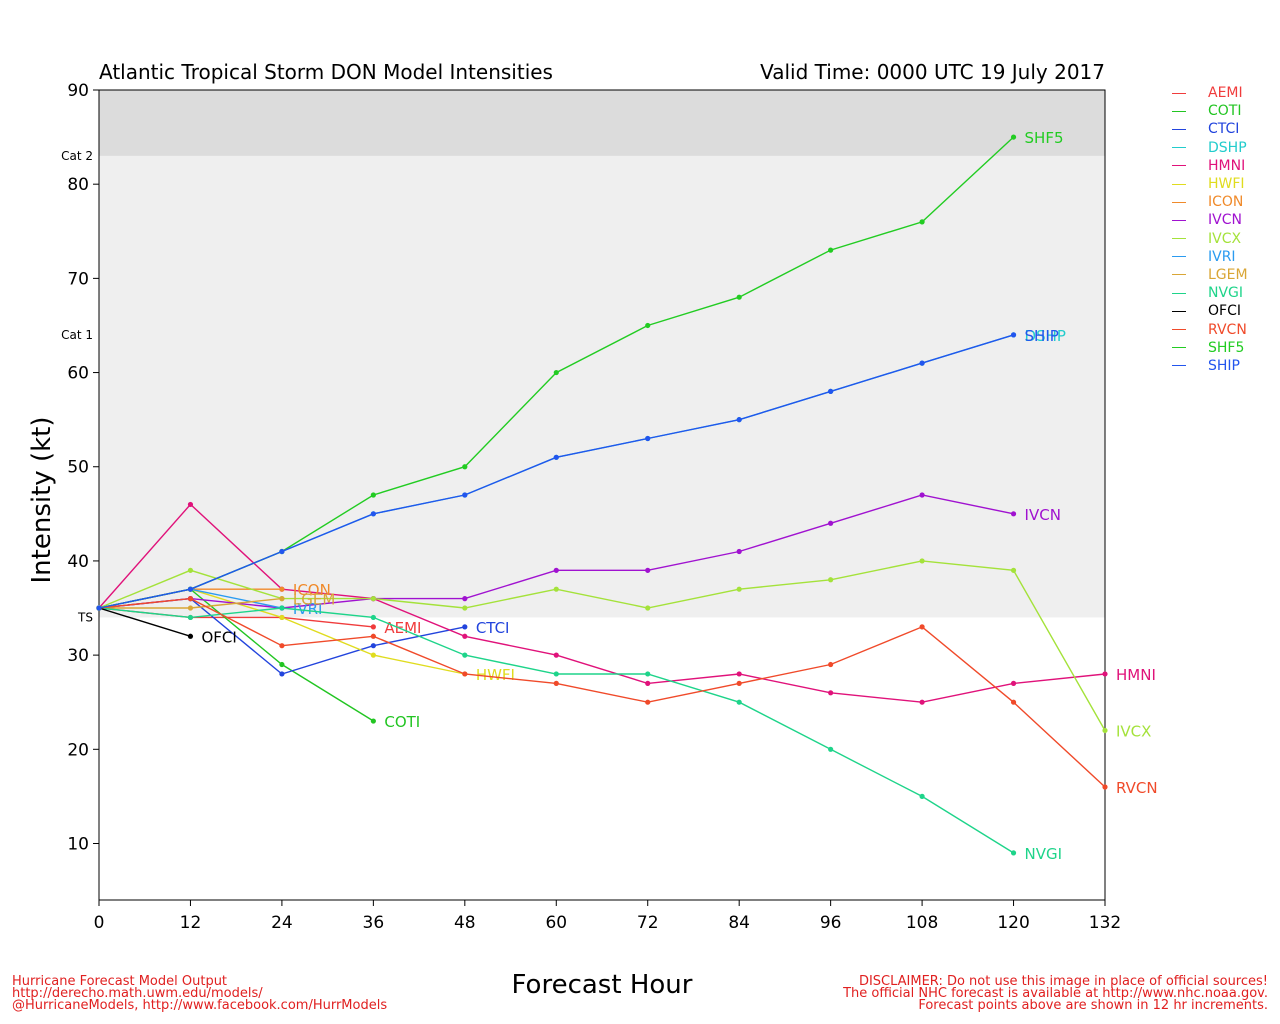 Image resolution: width=1280 pixels, height=1024 pixels. I want to click on series-end-label: NVGI, so click(1044, 854).